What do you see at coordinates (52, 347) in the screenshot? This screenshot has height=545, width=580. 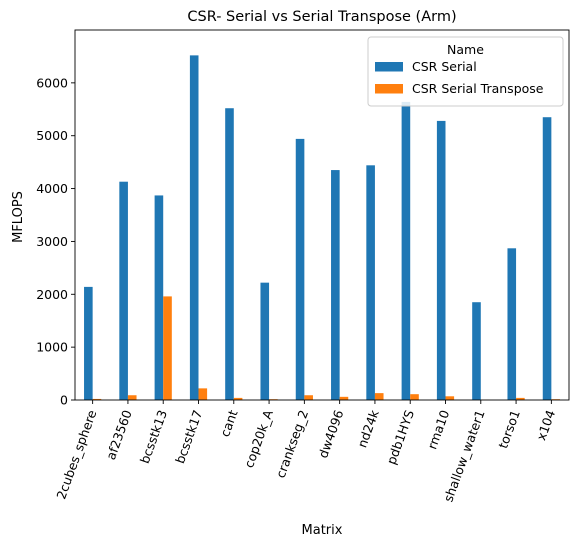 I see `y-tick-label-1000: 1000` at bounding box center [52, 347].